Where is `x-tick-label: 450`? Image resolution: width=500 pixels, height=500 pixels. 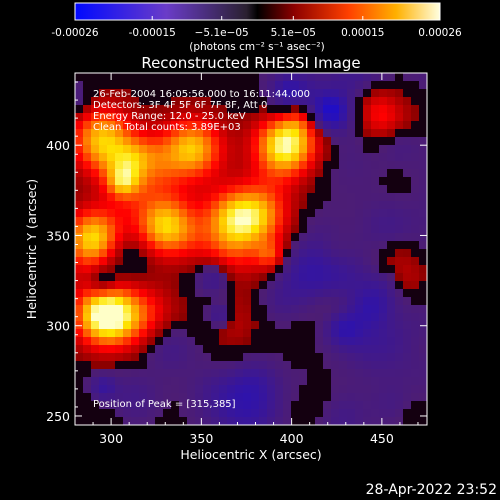 x-tick-label: 450 is located at coordinates (382, 438).